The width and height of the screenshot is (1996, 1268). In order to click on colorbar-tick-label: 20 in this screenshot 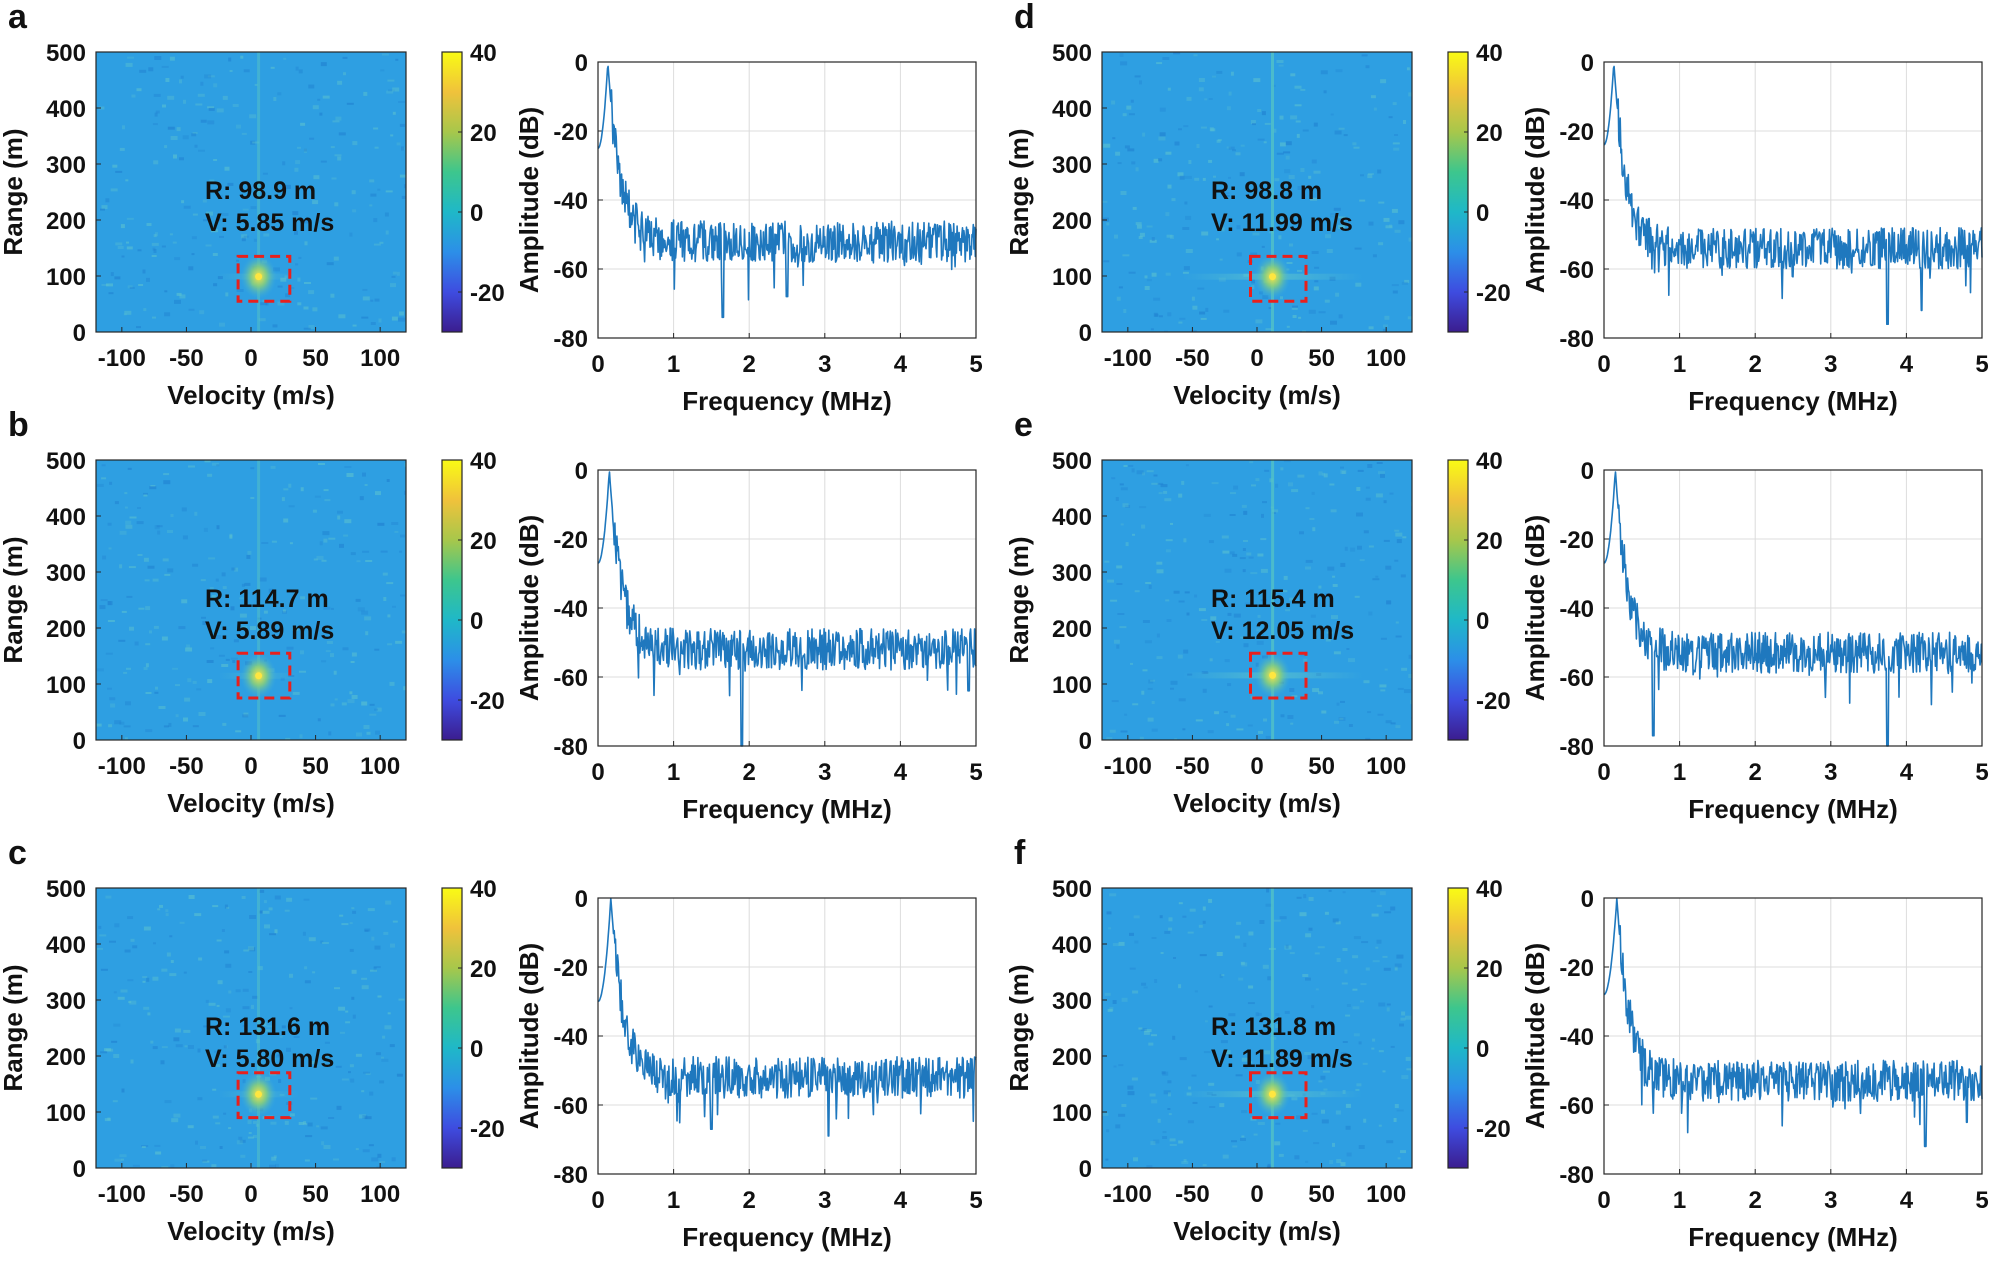, I will do `click(1489, 969)`.